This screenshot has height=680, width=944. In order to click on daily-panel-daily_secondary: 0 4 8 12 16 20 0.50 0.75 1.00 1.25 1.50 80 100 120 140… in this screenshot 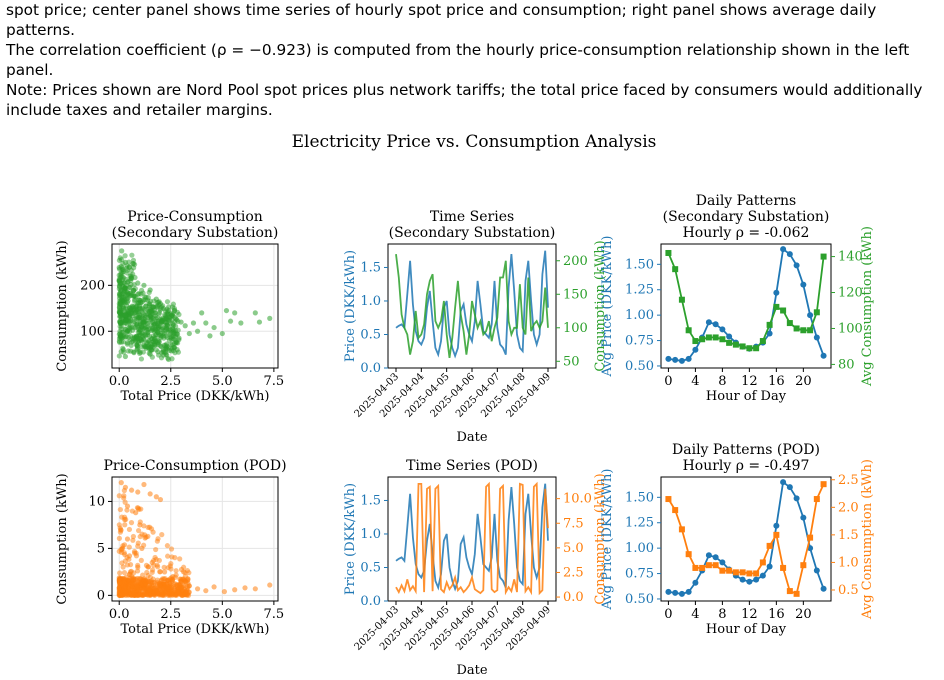, I will do `click(737, 298)`.